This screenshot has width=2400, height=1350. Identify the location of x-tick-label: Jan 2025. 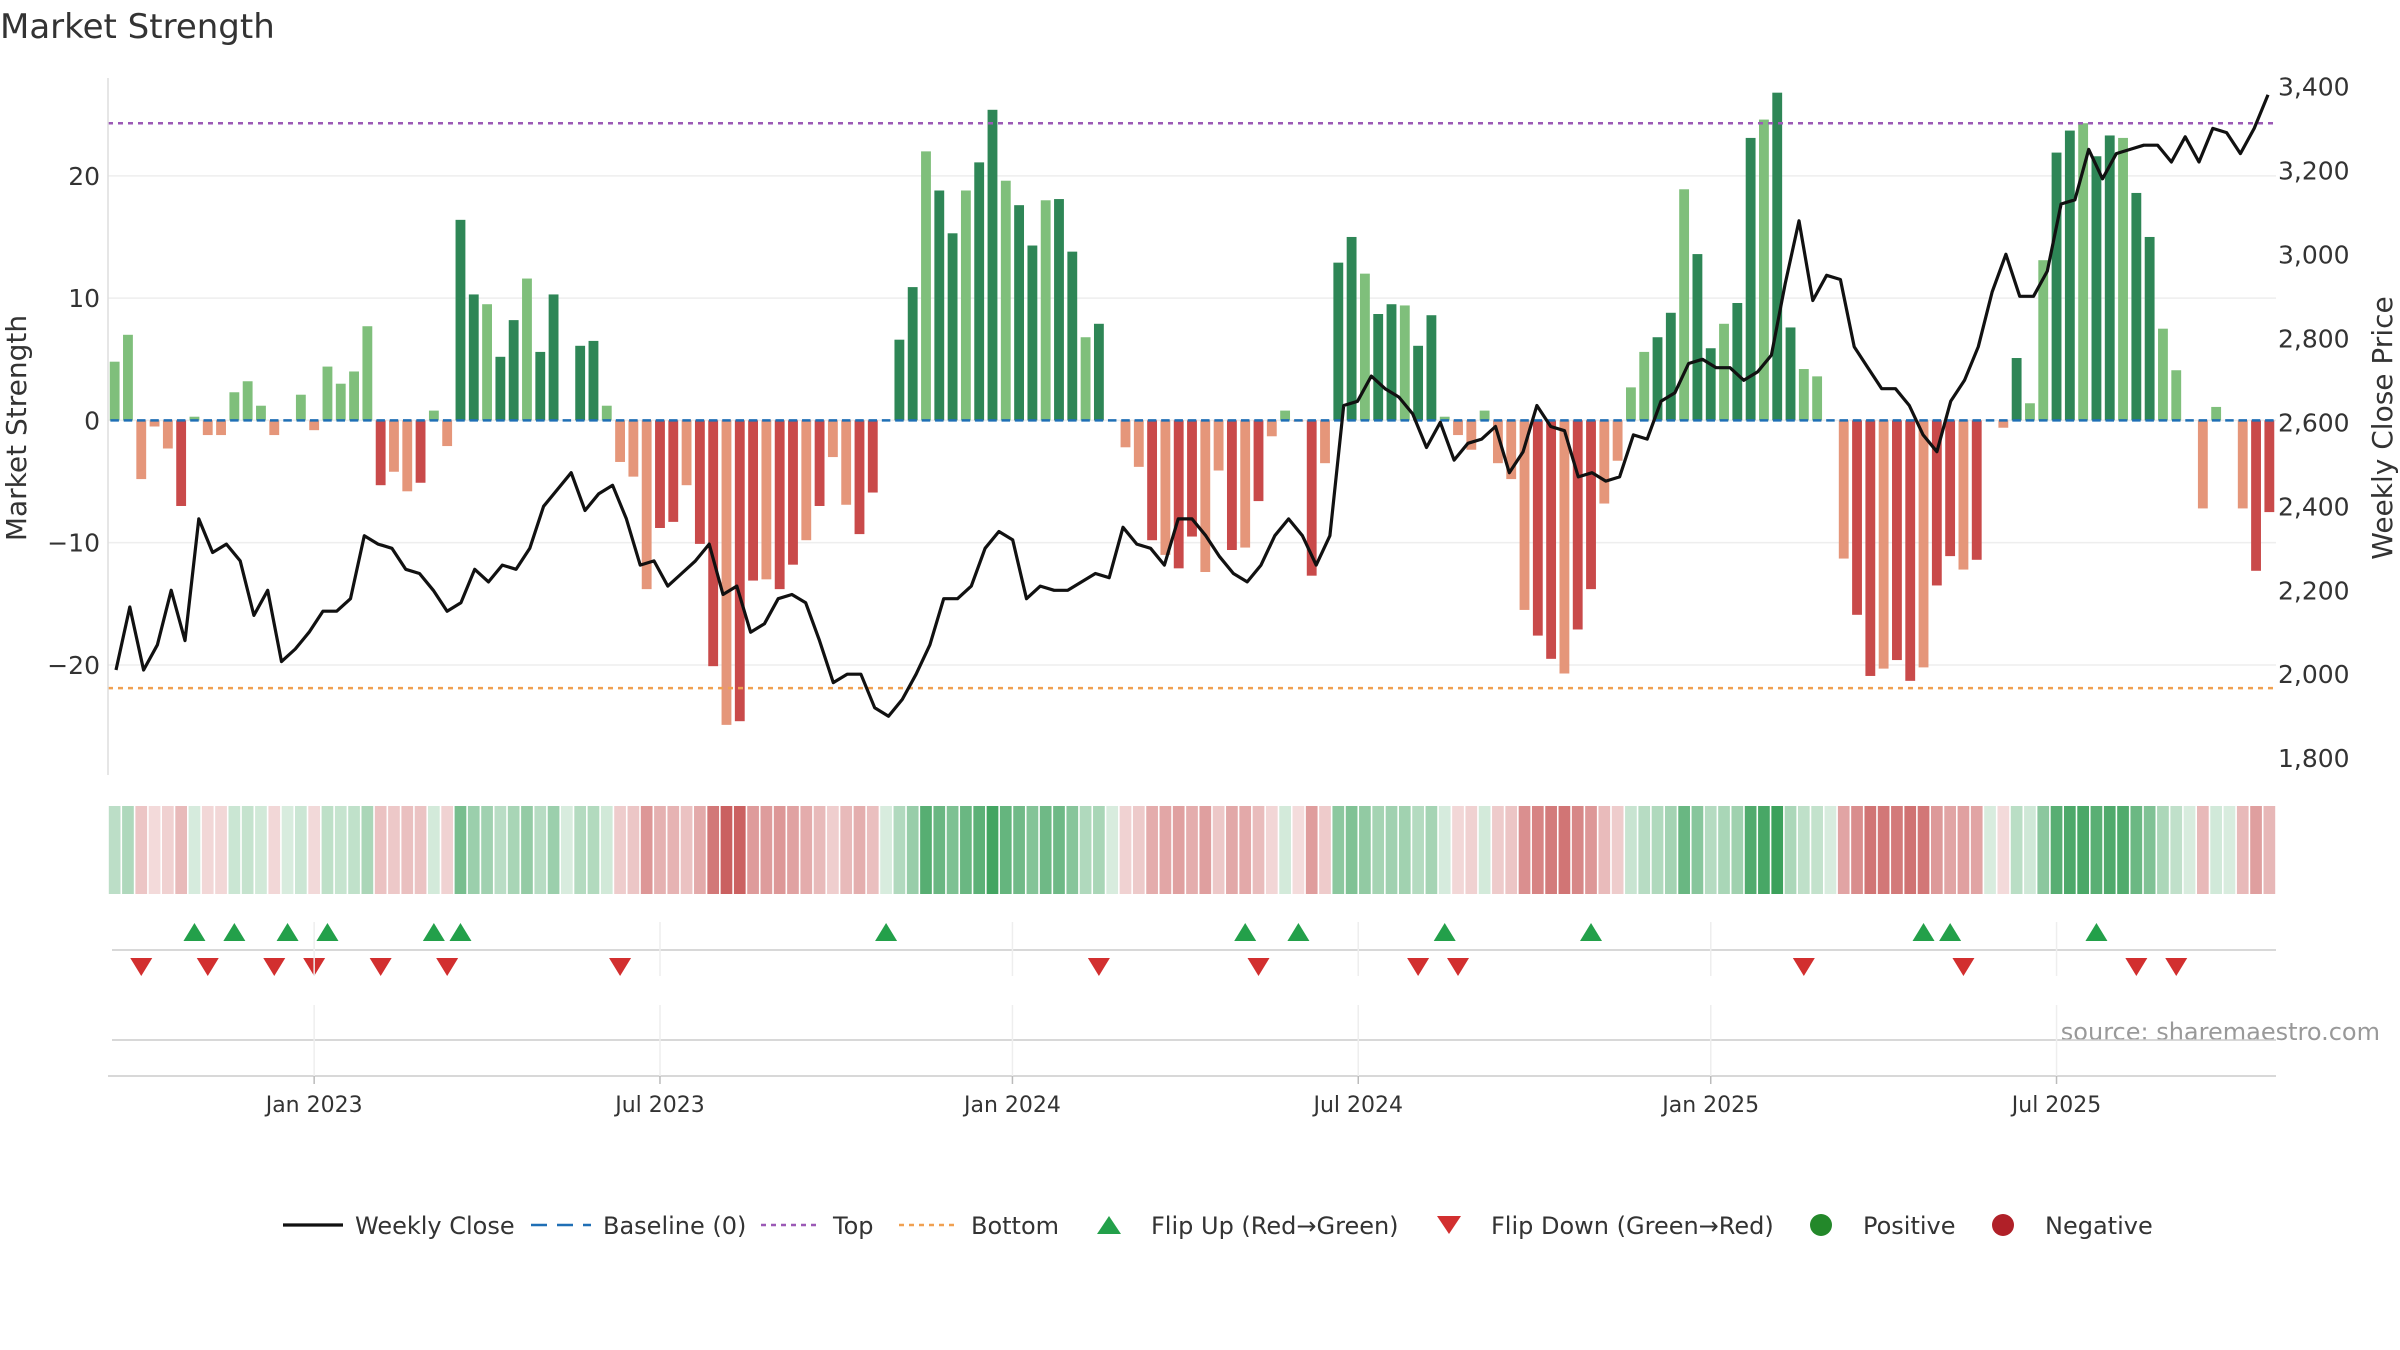
(1709, 1105).